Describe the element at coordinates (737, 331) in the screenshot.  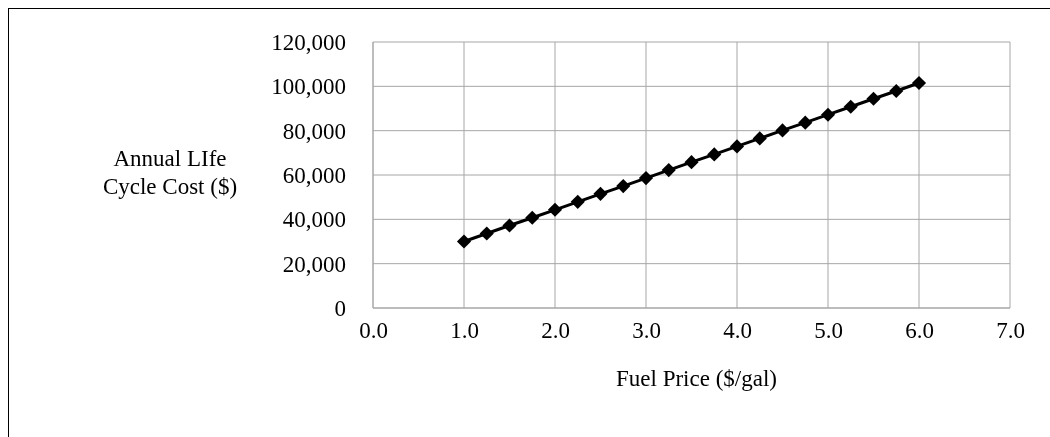
I see `x-tick-label: 4.0` at that location.